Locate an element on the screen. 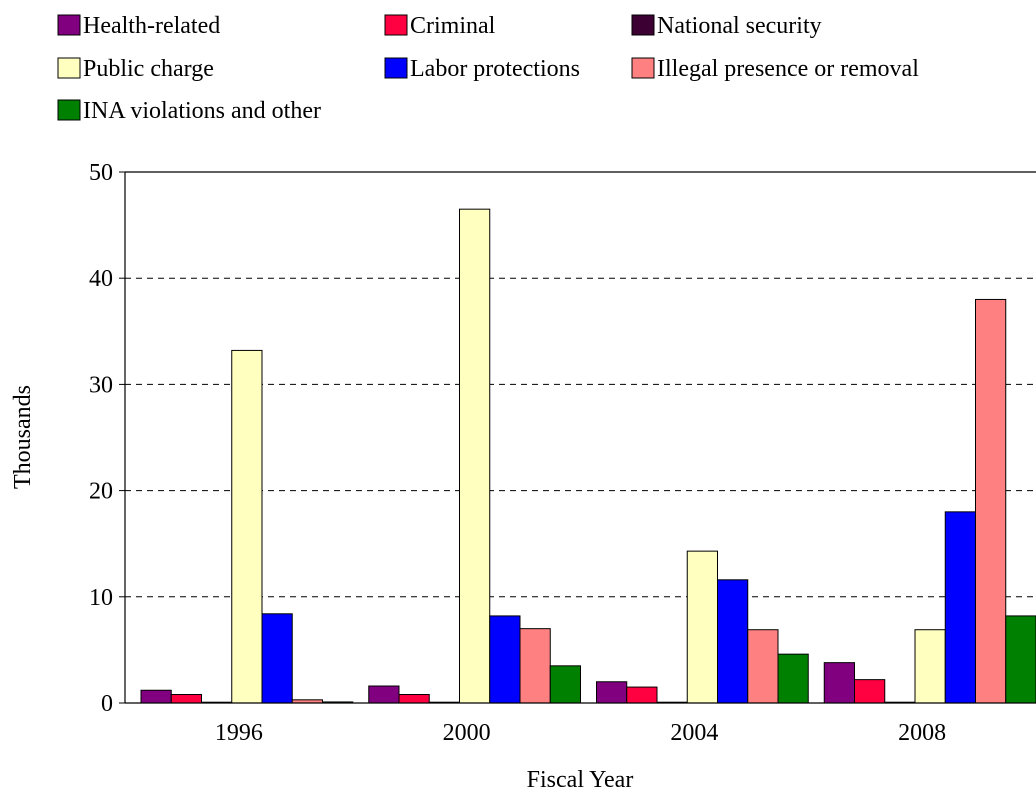 Image resolution: width=1036 pixels, height=796 pixels. legend-label: Criminal is located at coordinates (453, 26).